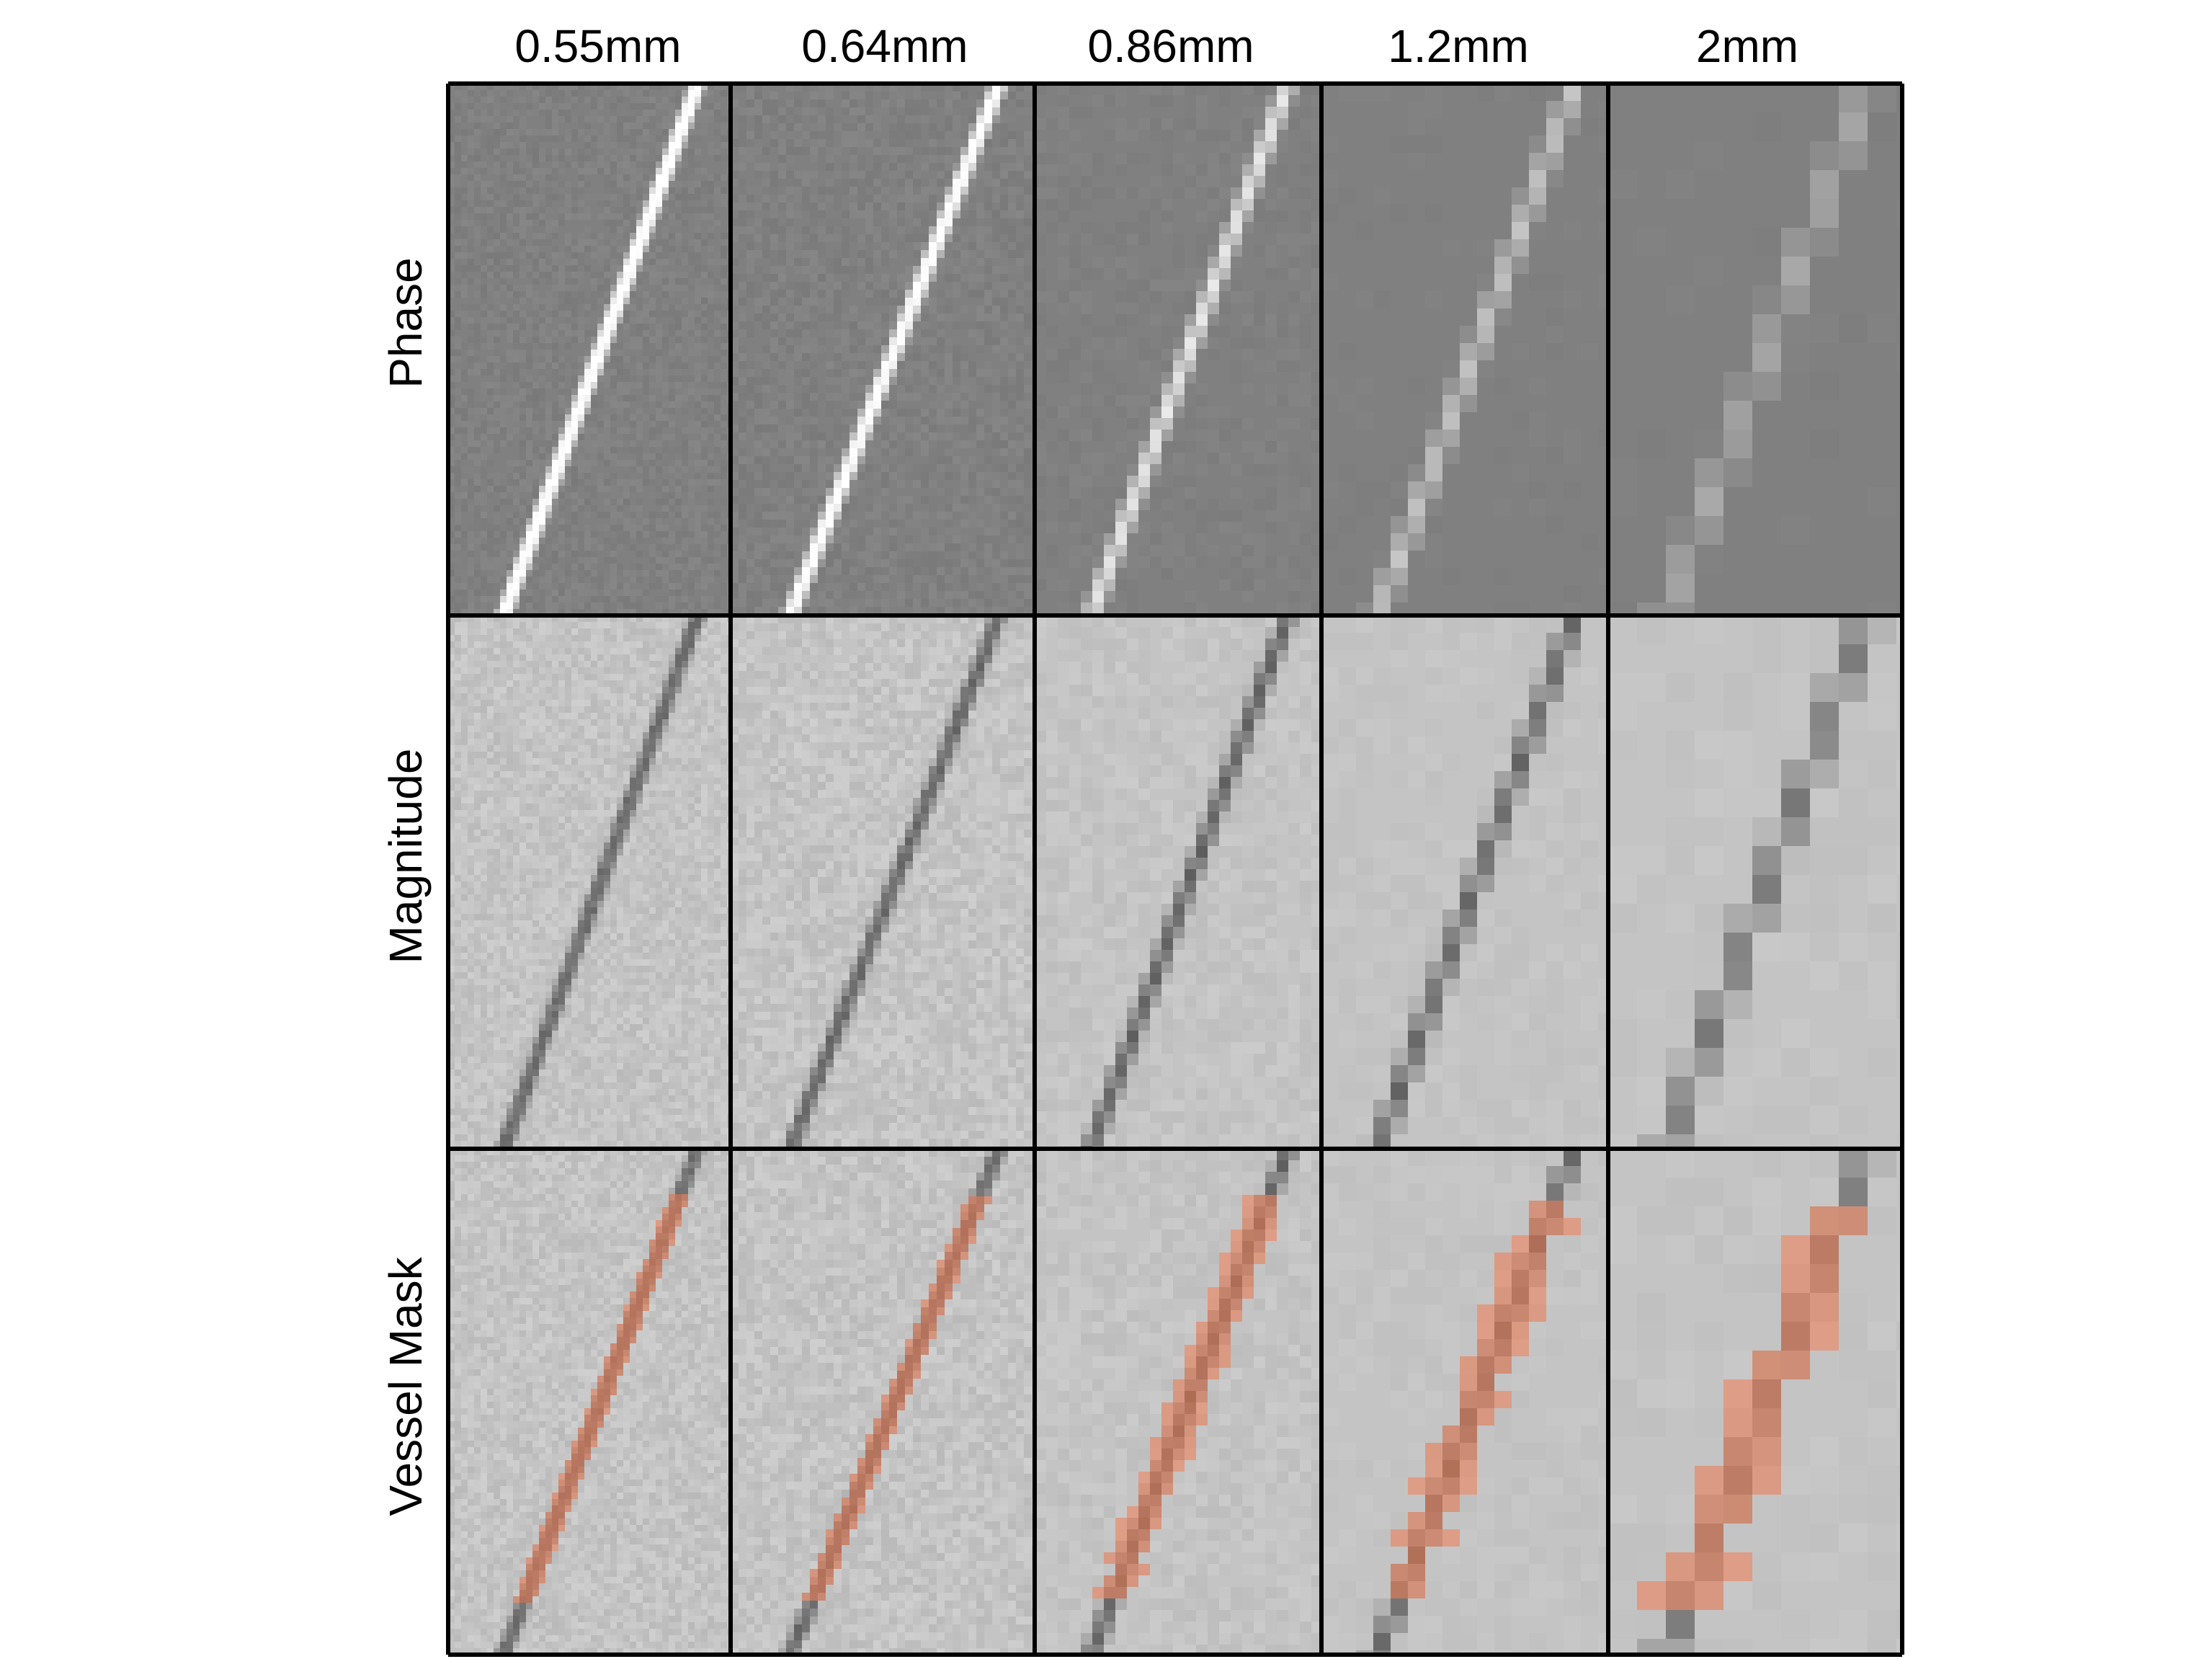 The height and width of the screenshot is (1659, 2212). What do you see at coordinates (1178, 349) in the screenshot?
I see `panel-phase-0.86mm` at bounding box center [1178, 349].